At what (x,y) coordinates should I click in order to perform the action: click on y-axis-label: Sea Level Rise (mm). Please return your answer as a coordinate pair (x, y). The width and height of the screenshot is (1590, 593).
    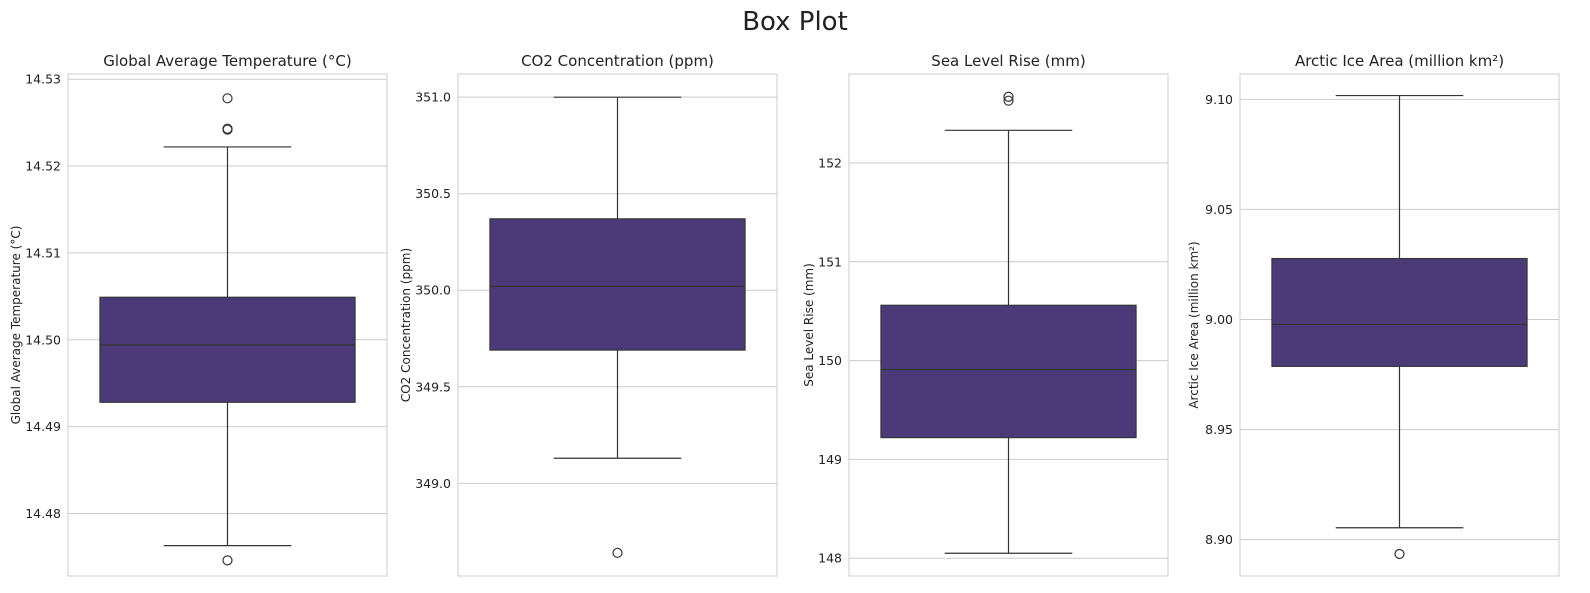
    Looking at the image, I should click on (809, 325).